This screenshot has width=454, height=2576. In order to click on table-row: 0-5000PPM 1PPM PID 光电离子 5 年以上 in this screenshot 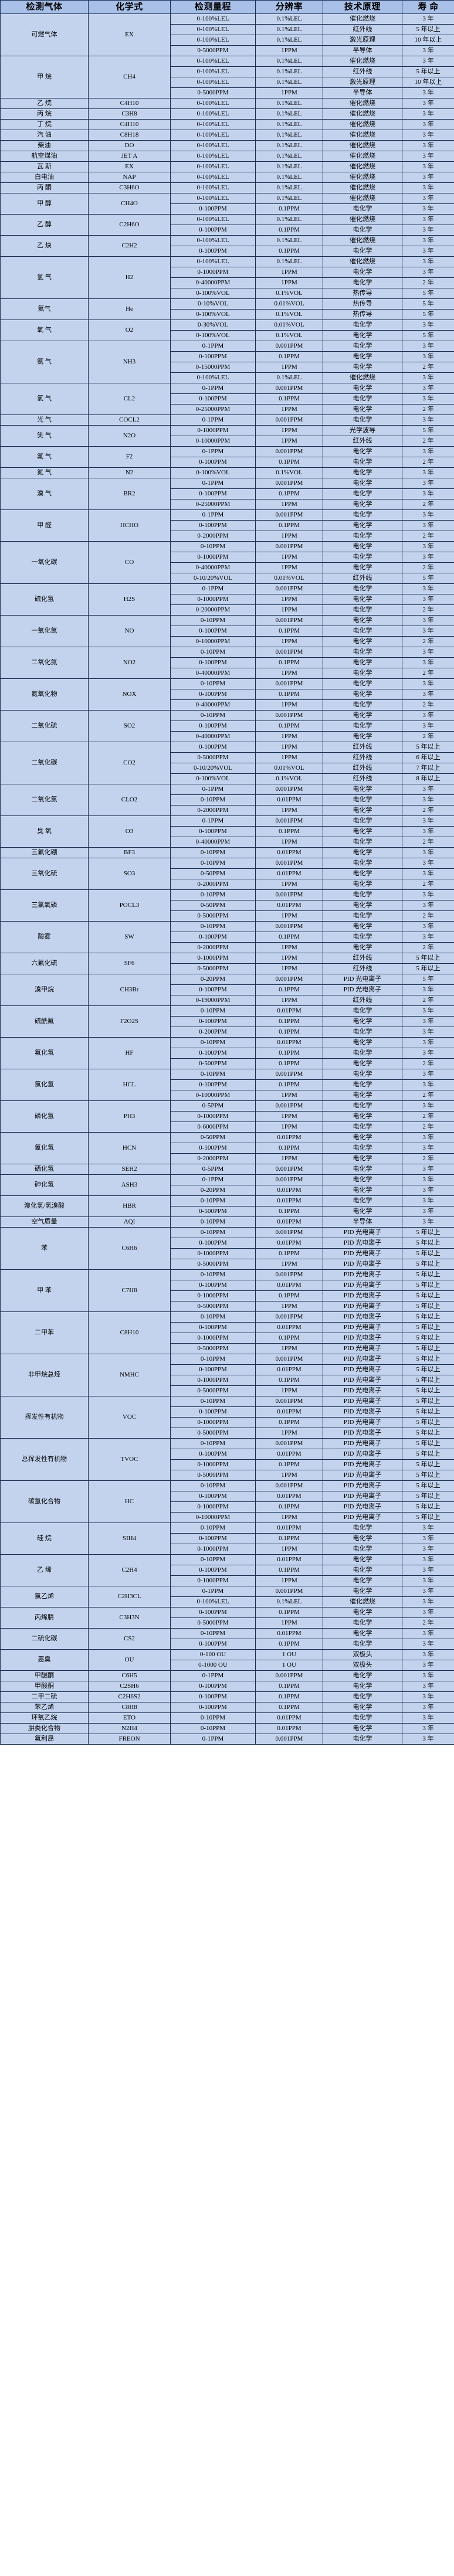, I will do `click(227, 1349)`.